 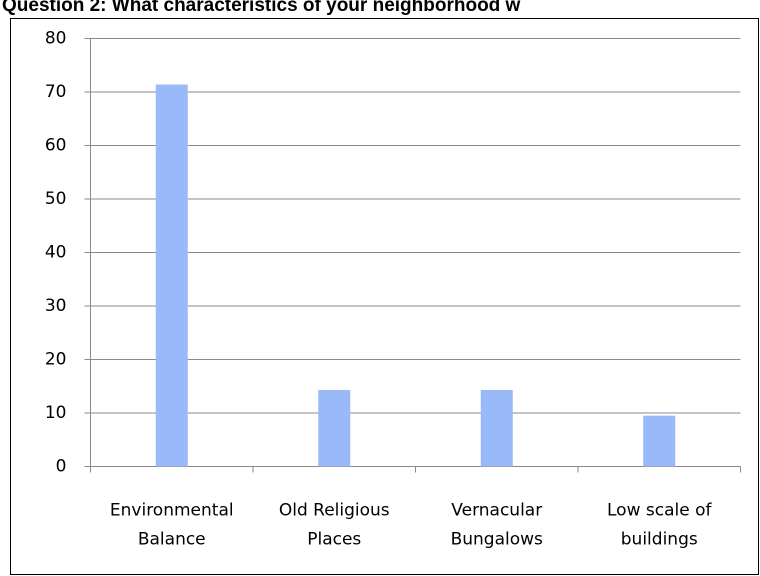 What do you see at coordinates (56, 360) in the screenshot?
I see `y-tick-label: 20` at bounding box center [56, 360].